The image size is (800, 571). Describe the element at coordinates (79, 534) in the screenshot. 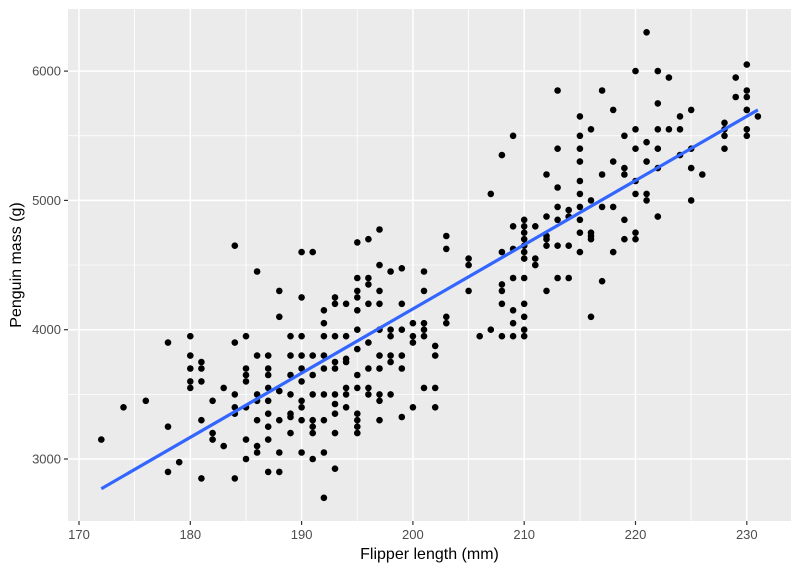

I see `x-tick-label: 170` at that location.